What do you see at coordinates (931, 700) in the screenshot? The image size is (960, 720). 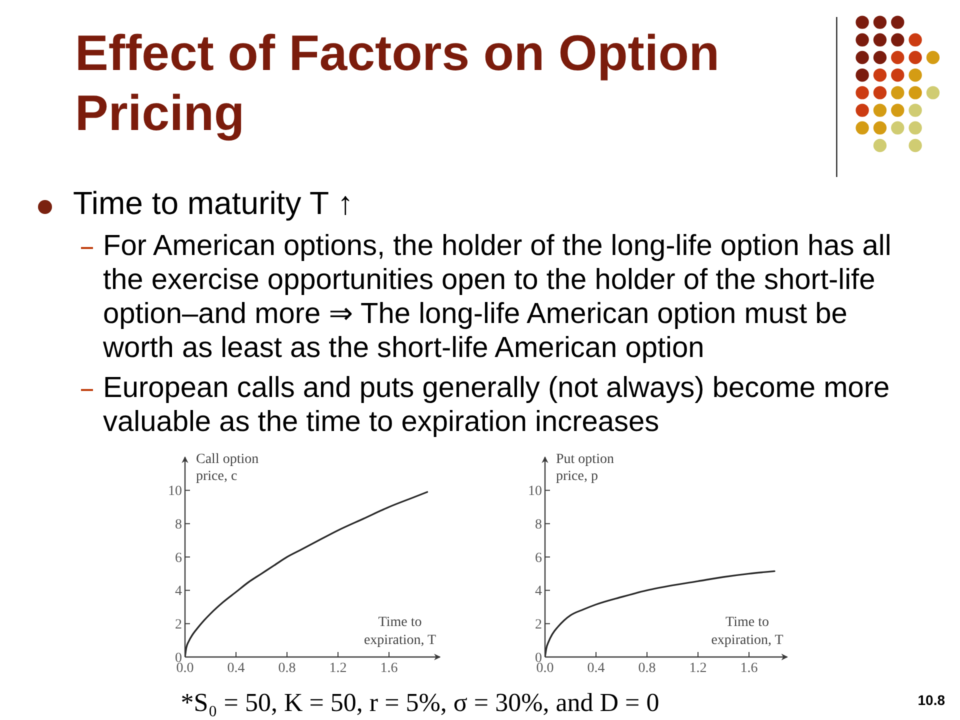 I see `text: 10.8` at bounding box center [931, 700].